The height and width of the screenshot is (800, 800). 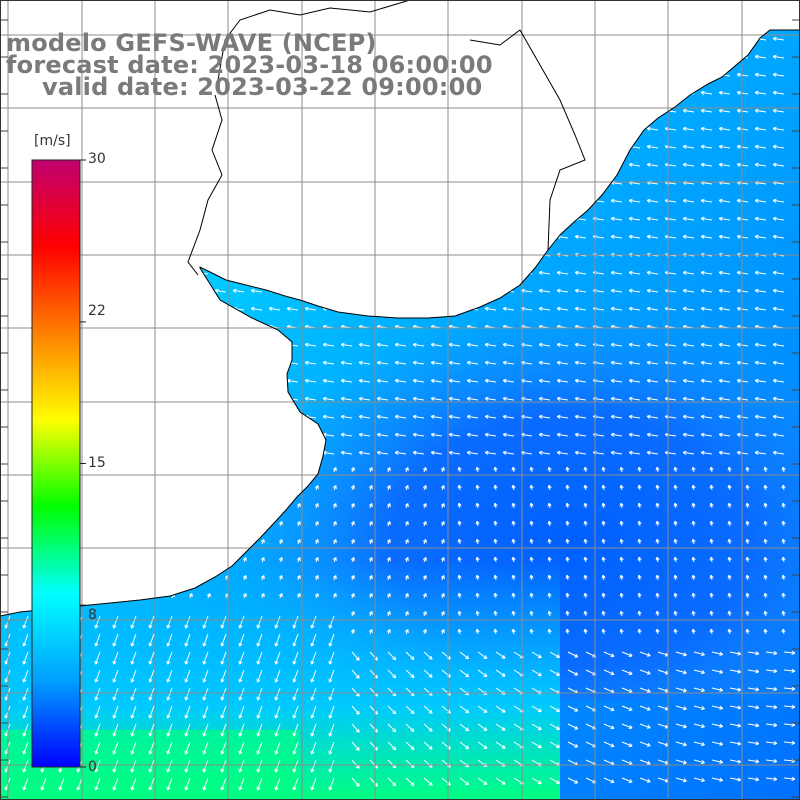 I want to click on colorbar-tick-30: 30, so click(x=97, y=159).